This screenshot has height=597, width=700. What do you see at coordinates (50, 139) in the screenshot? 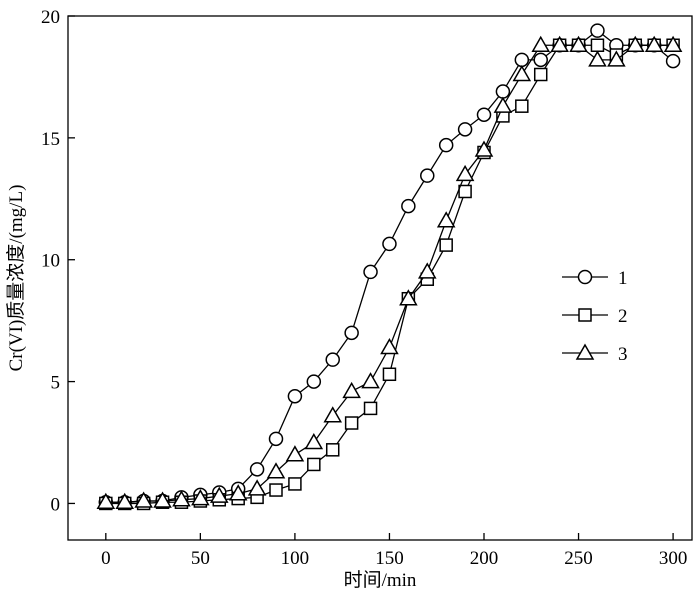
I see `y-tick-label: 15` at bounding box center [50, 139].